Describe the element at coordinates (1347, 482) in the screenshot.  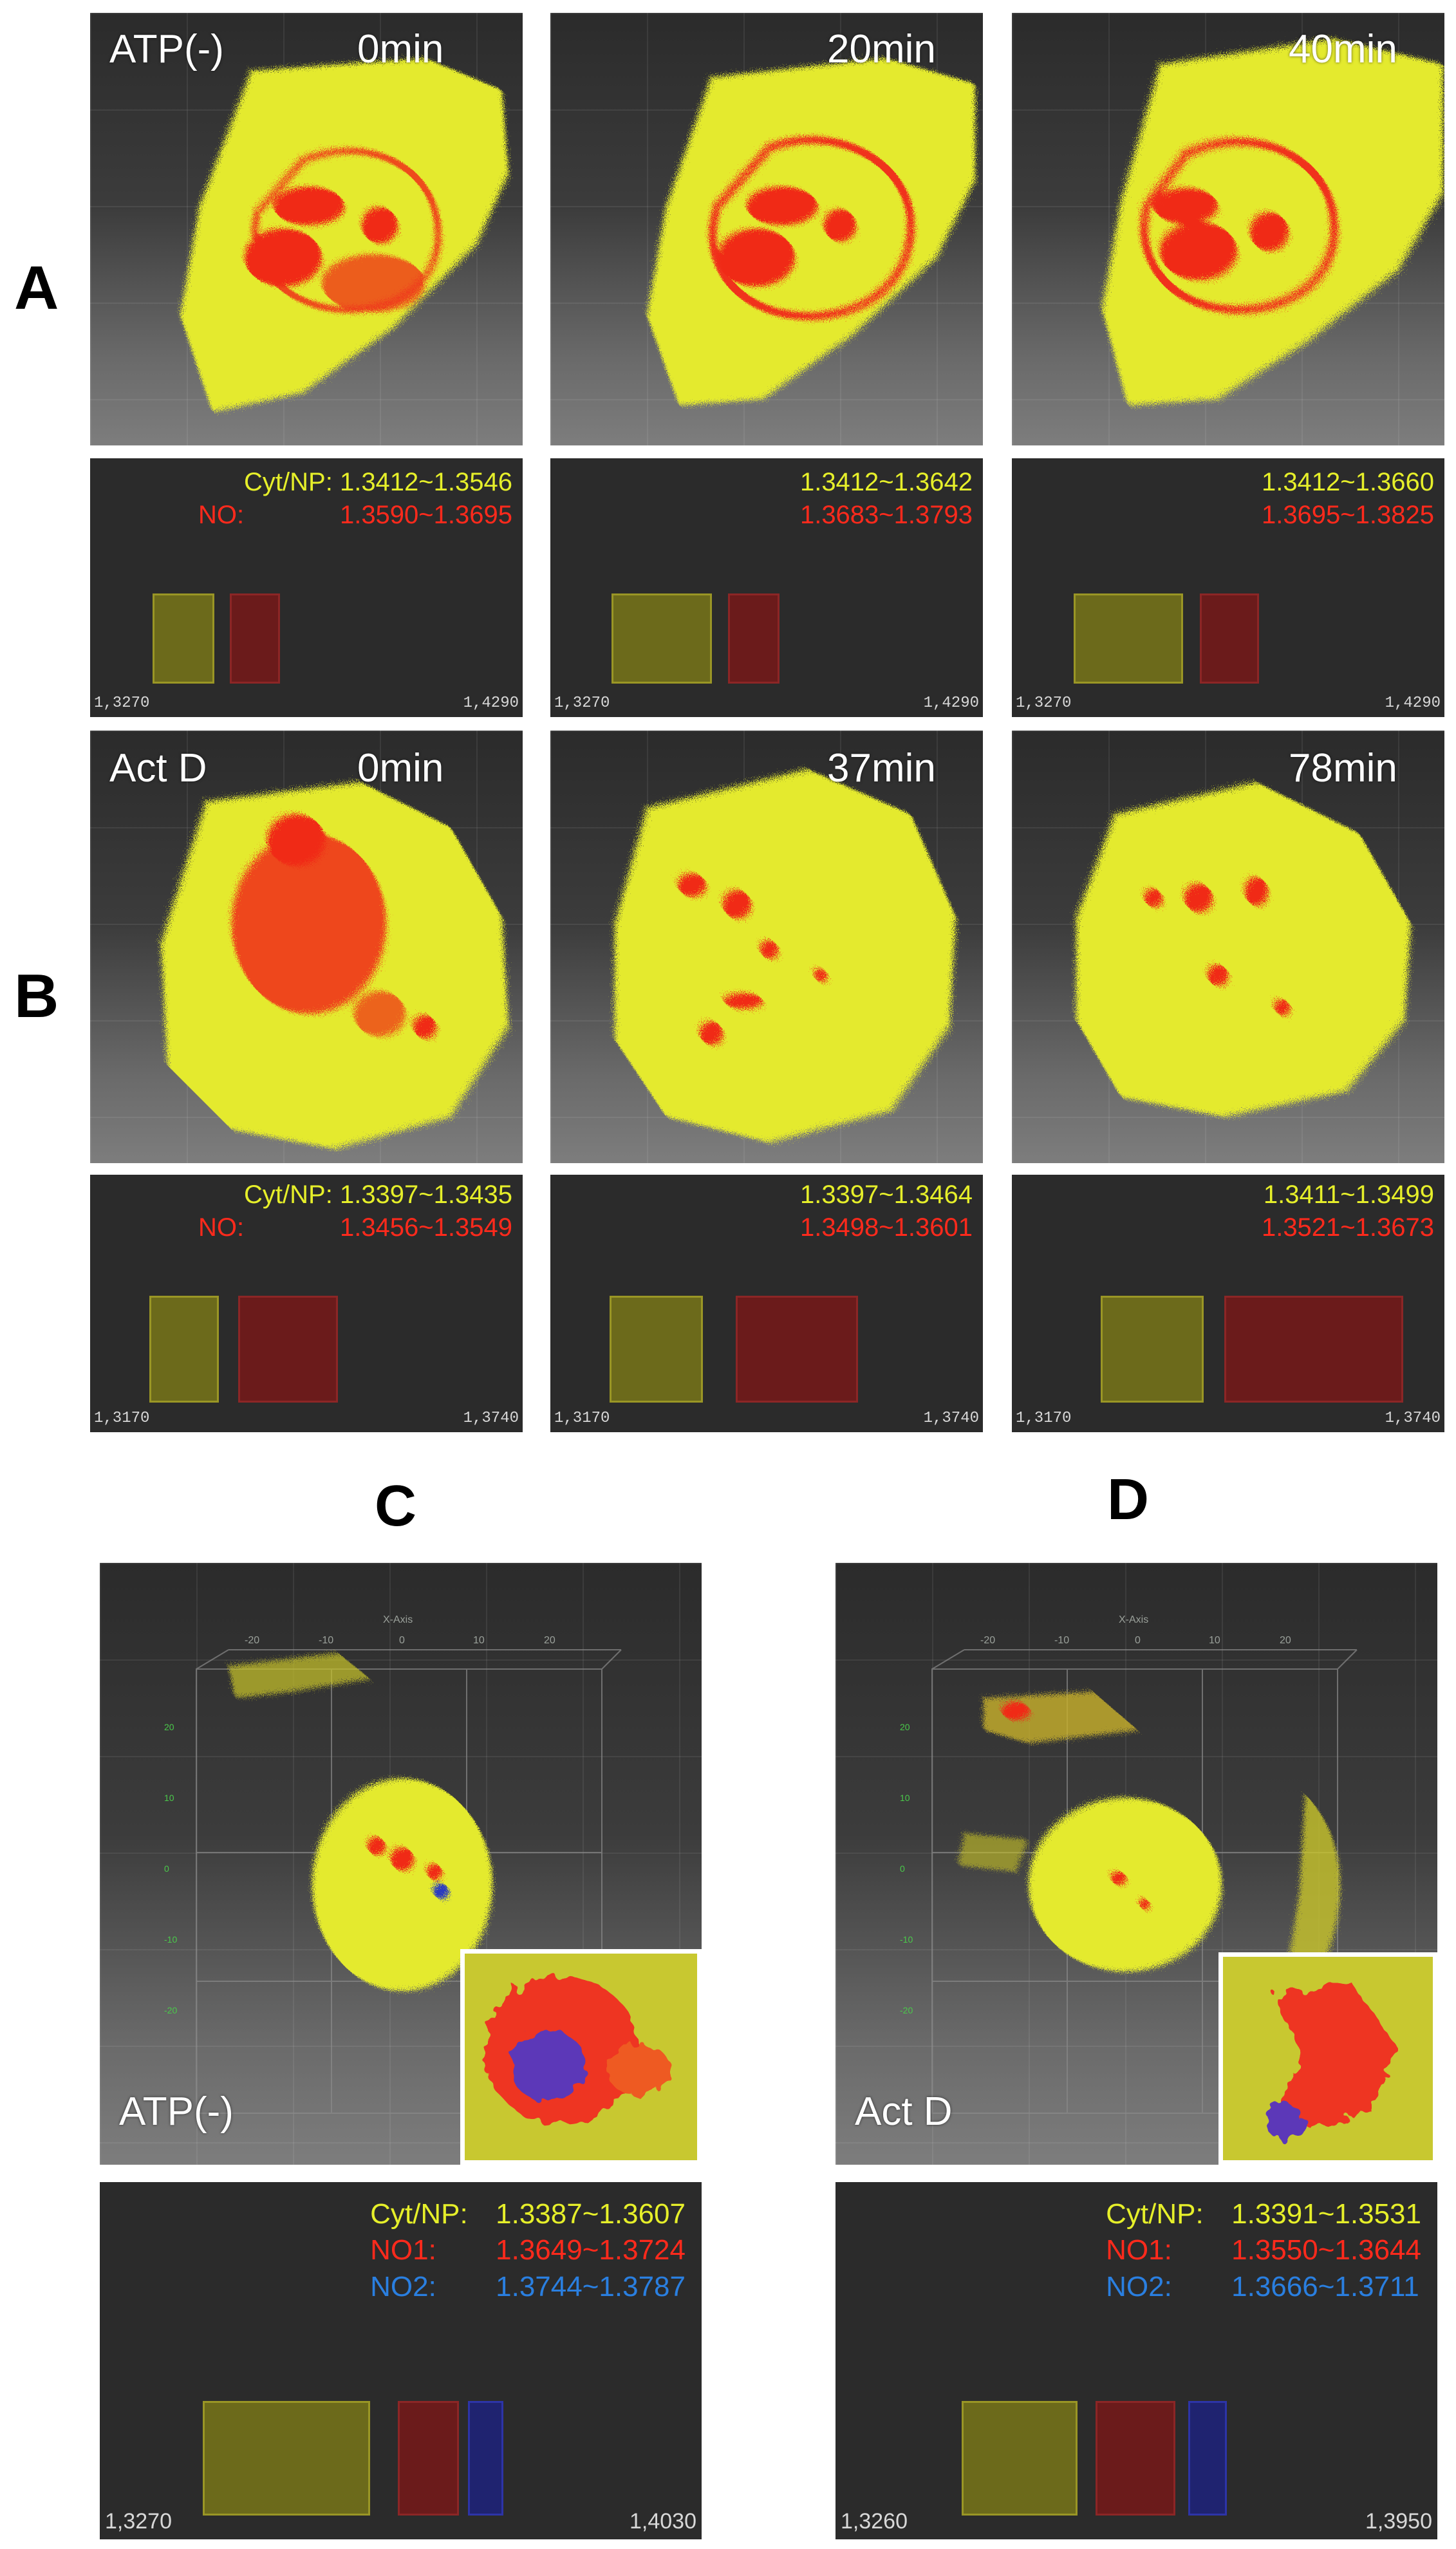
I see `cyt-range: 1.3412~1.3660` at that location.